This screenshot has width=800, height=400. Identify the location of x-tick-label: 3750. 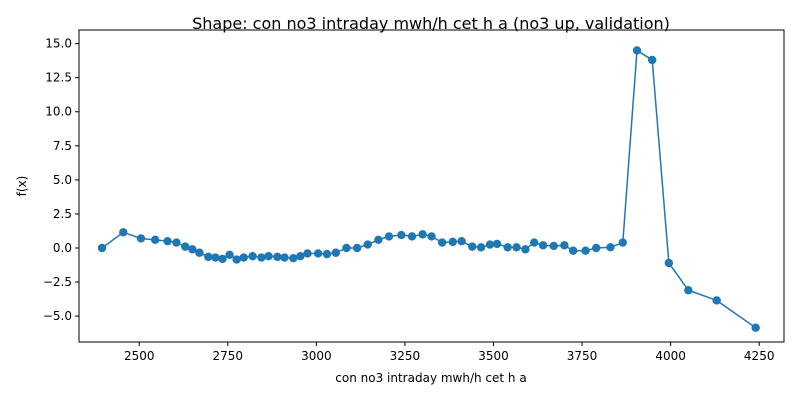
(582, 356).